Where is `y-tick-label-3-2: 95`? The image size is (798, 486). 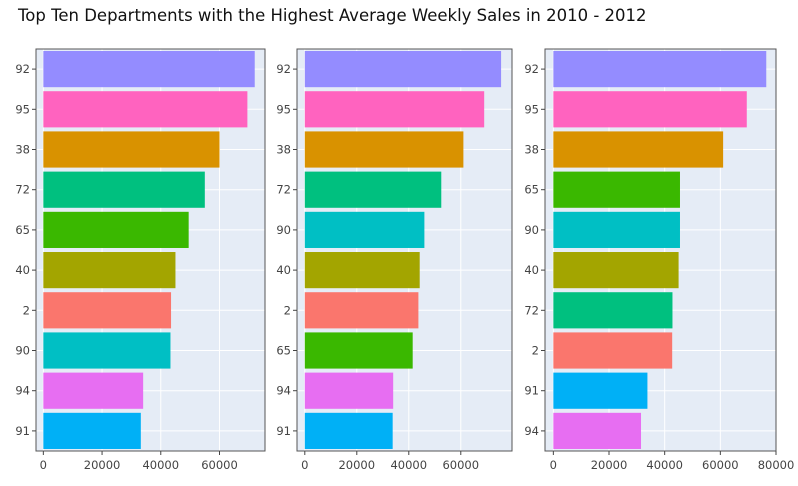 y-tick-label-3-2: 95 is located at coordinates (531, 109).